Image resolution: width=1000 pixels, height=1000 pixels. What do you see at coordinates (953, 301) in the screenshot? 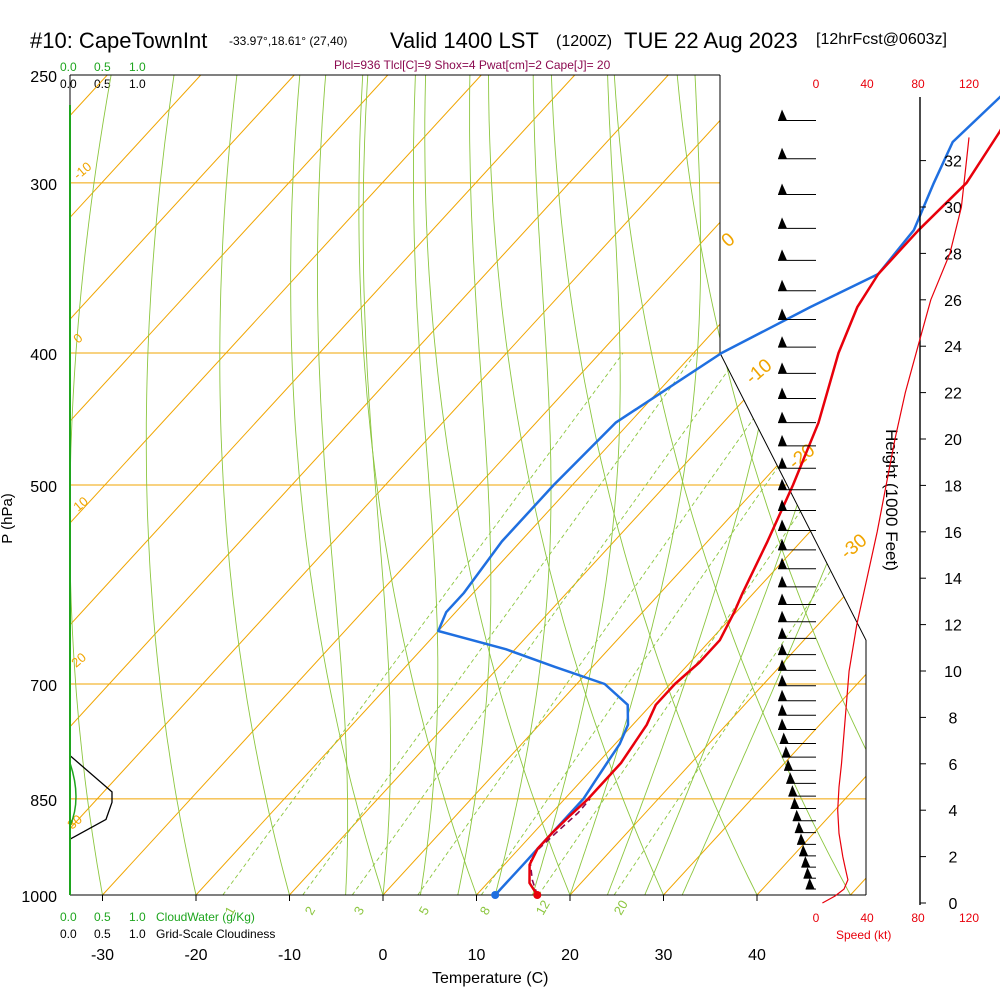
I see `height-tick-label-26: 26` at bounding box center [953, 301].